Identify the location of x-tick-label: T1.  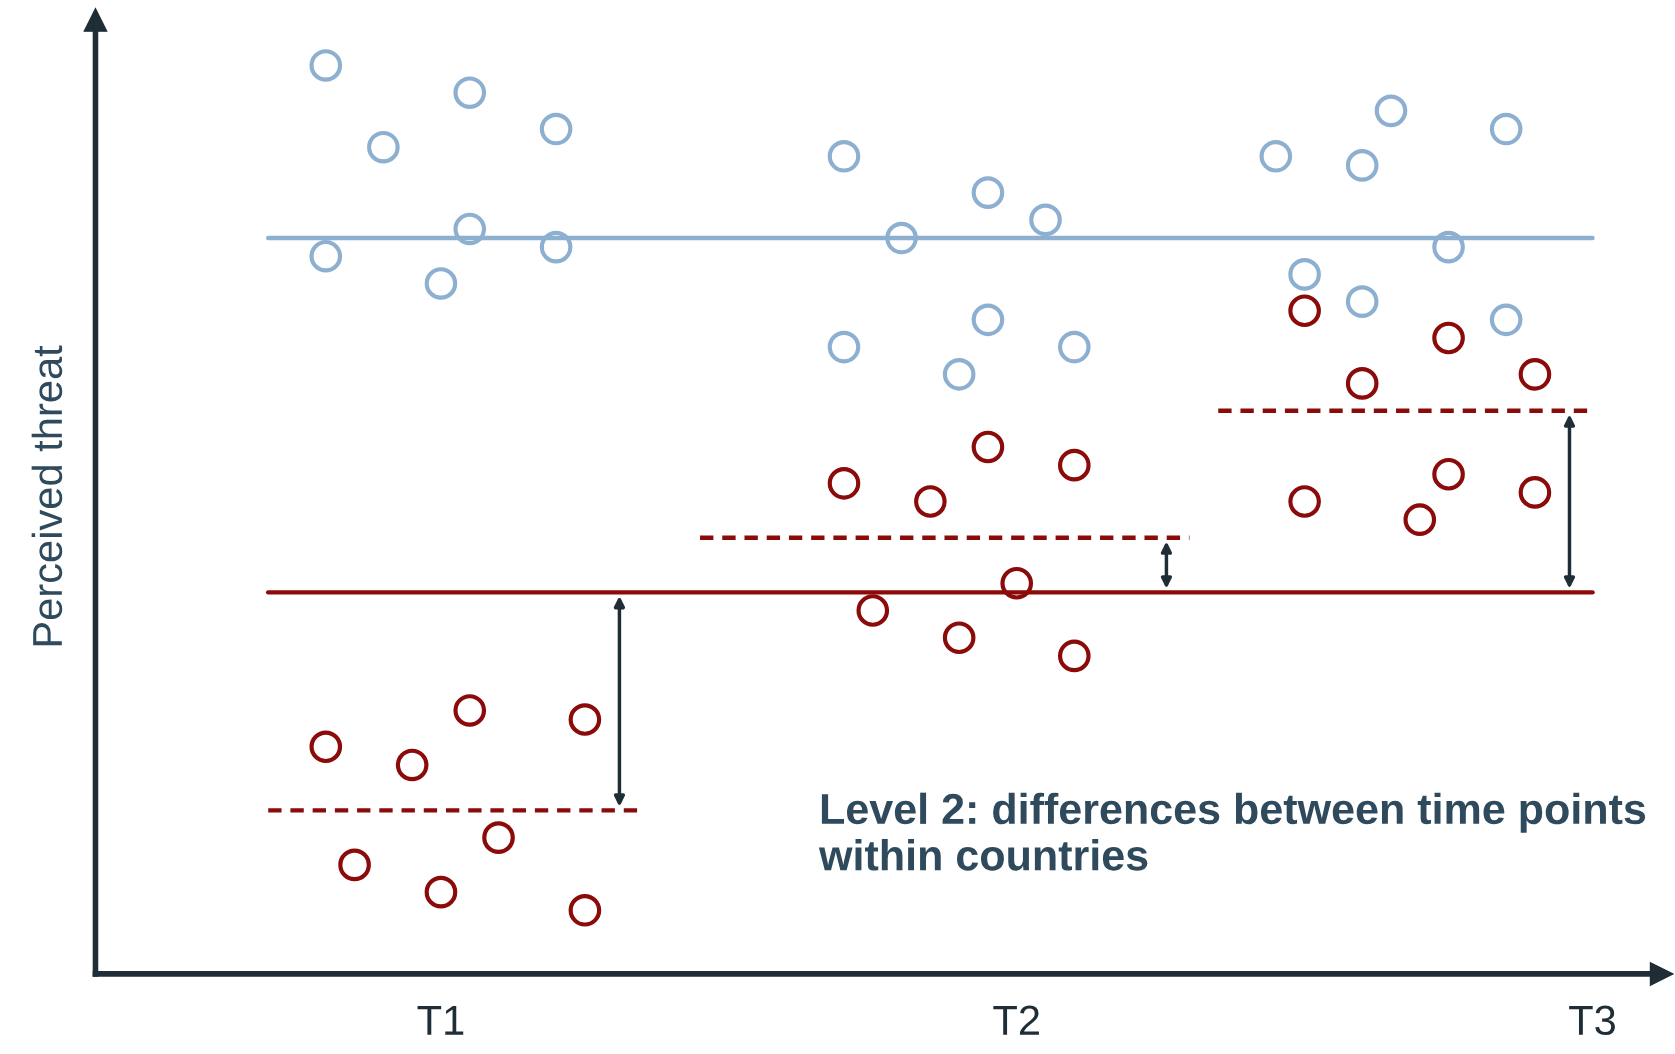
(440, 1020).